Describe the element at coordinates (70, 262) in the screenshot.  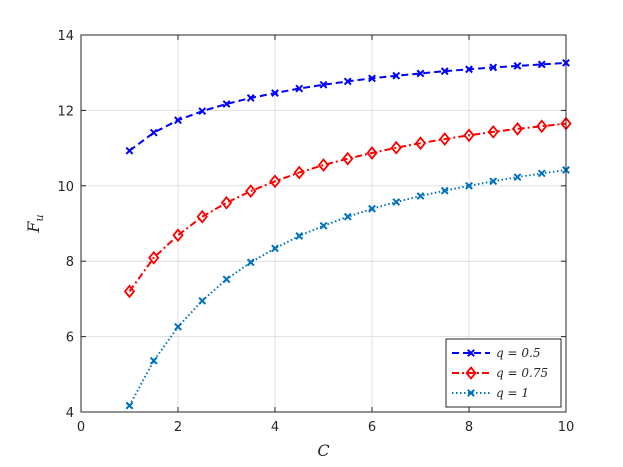
I see `y-tick-label: 8` at that location.